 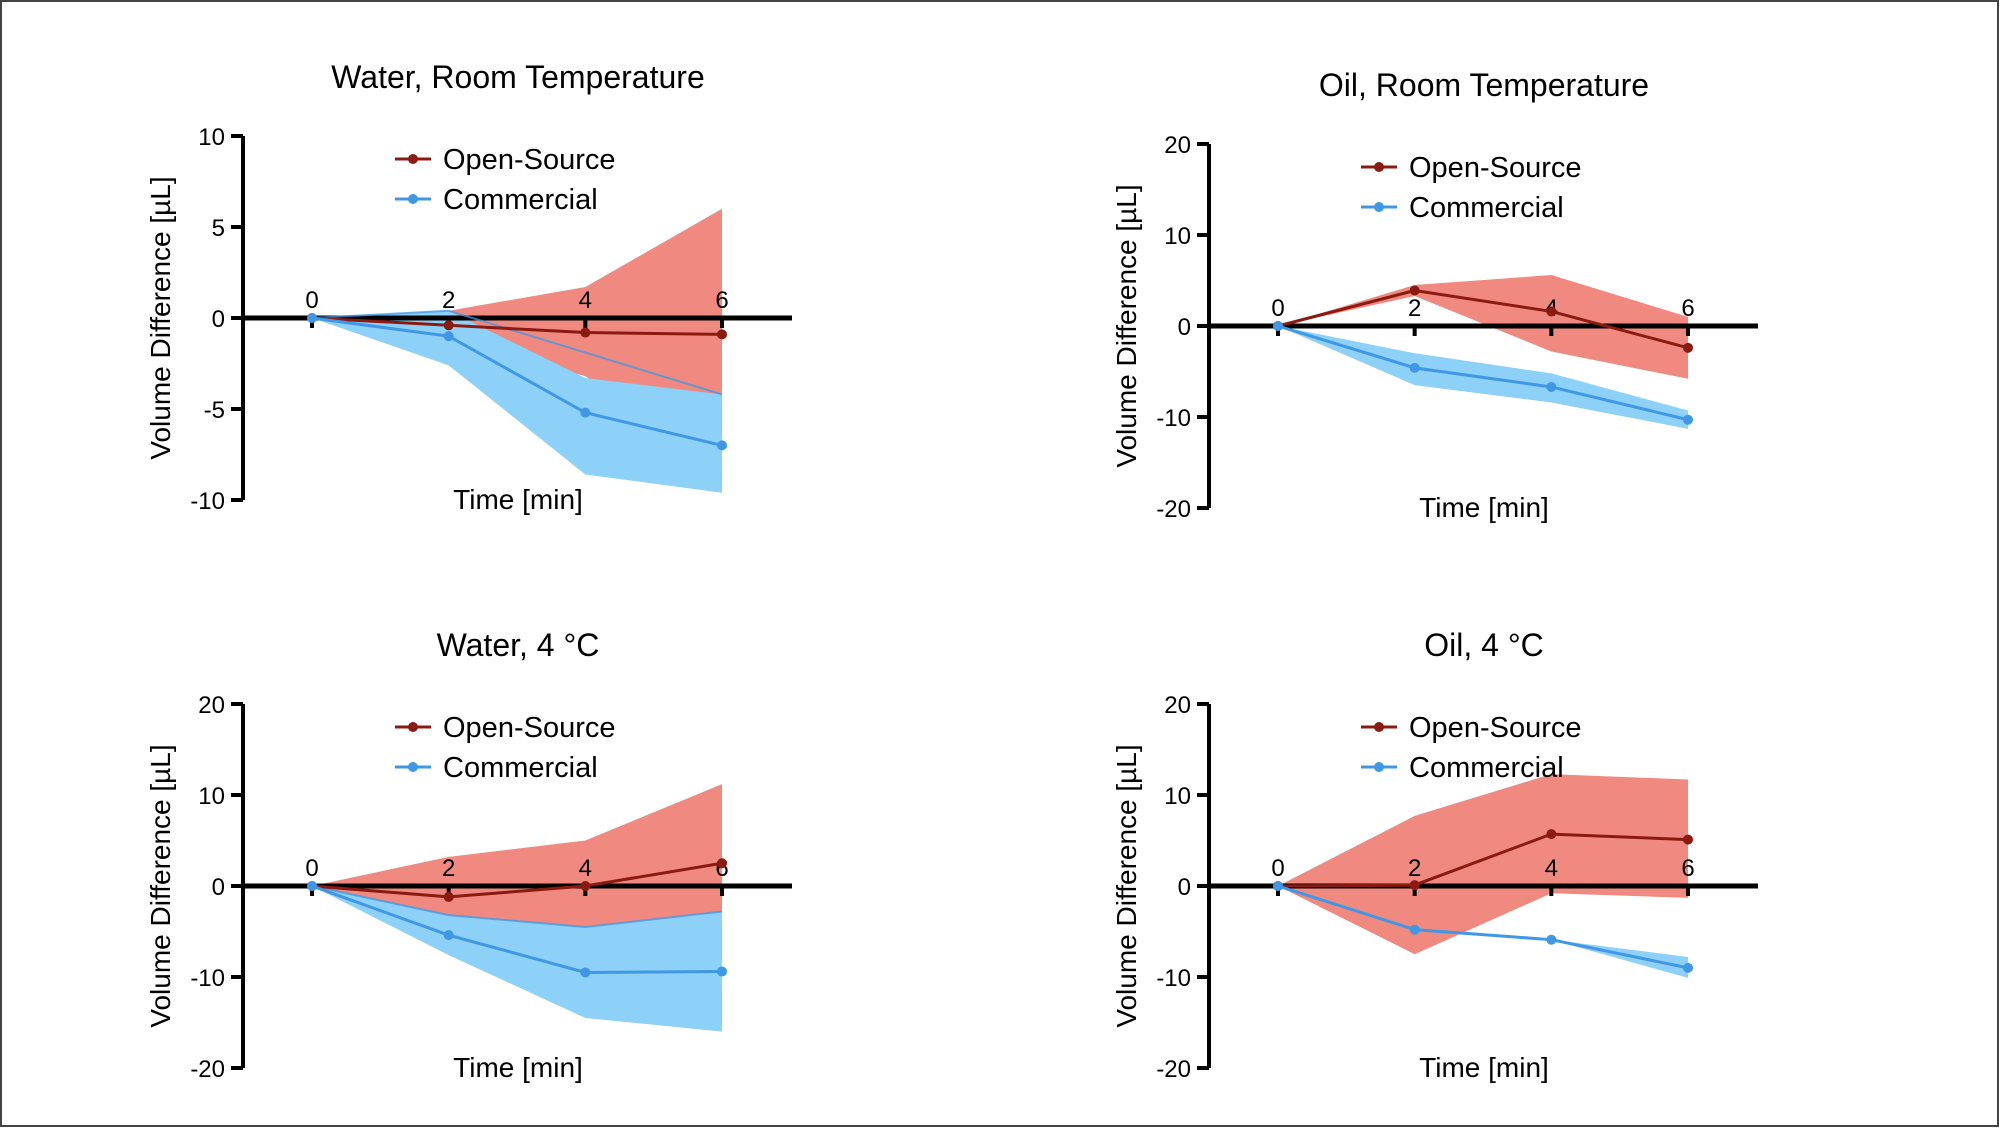 What do you see at coordinates (518, 645) in the screenshot?
I see `chart-title: Water, 4 °C` at bounding box center [518, 645].